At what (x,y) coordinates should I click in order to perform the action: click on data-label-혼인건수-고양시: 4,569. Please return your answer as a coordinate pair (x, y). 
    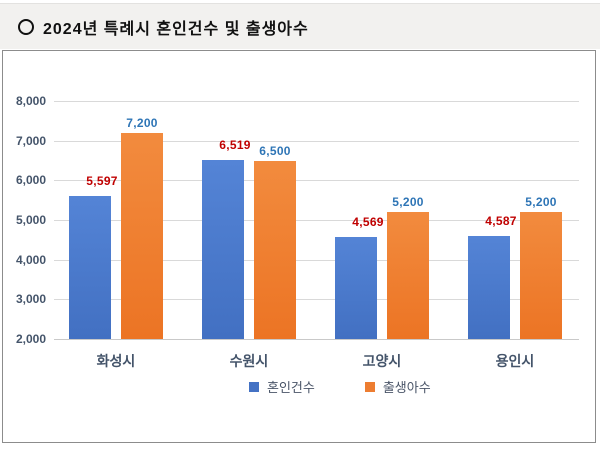
    Looking at the image, I should click on (368, 222).